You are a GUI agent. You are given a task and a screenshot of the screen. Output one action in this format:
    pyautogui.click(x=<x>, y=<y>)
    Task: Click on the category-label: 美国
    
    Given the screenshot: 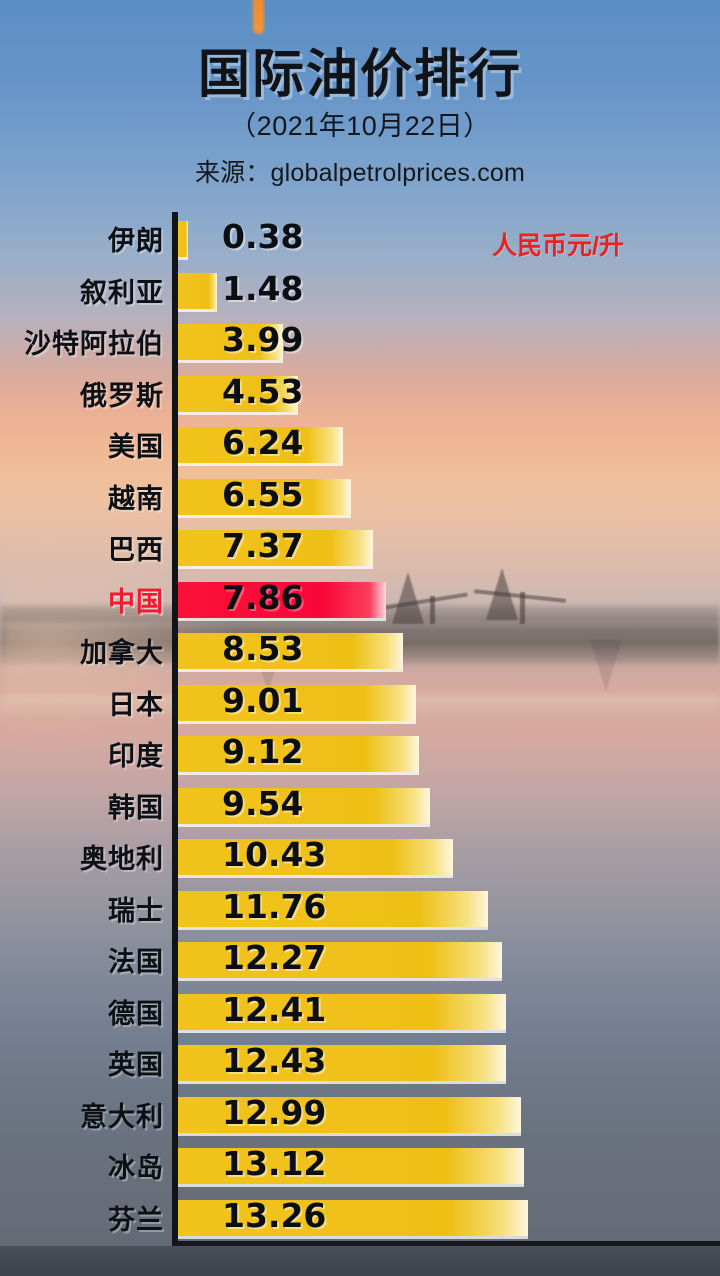 What is the action you would take?
    pyautogui.click(x=136, y=447)
    